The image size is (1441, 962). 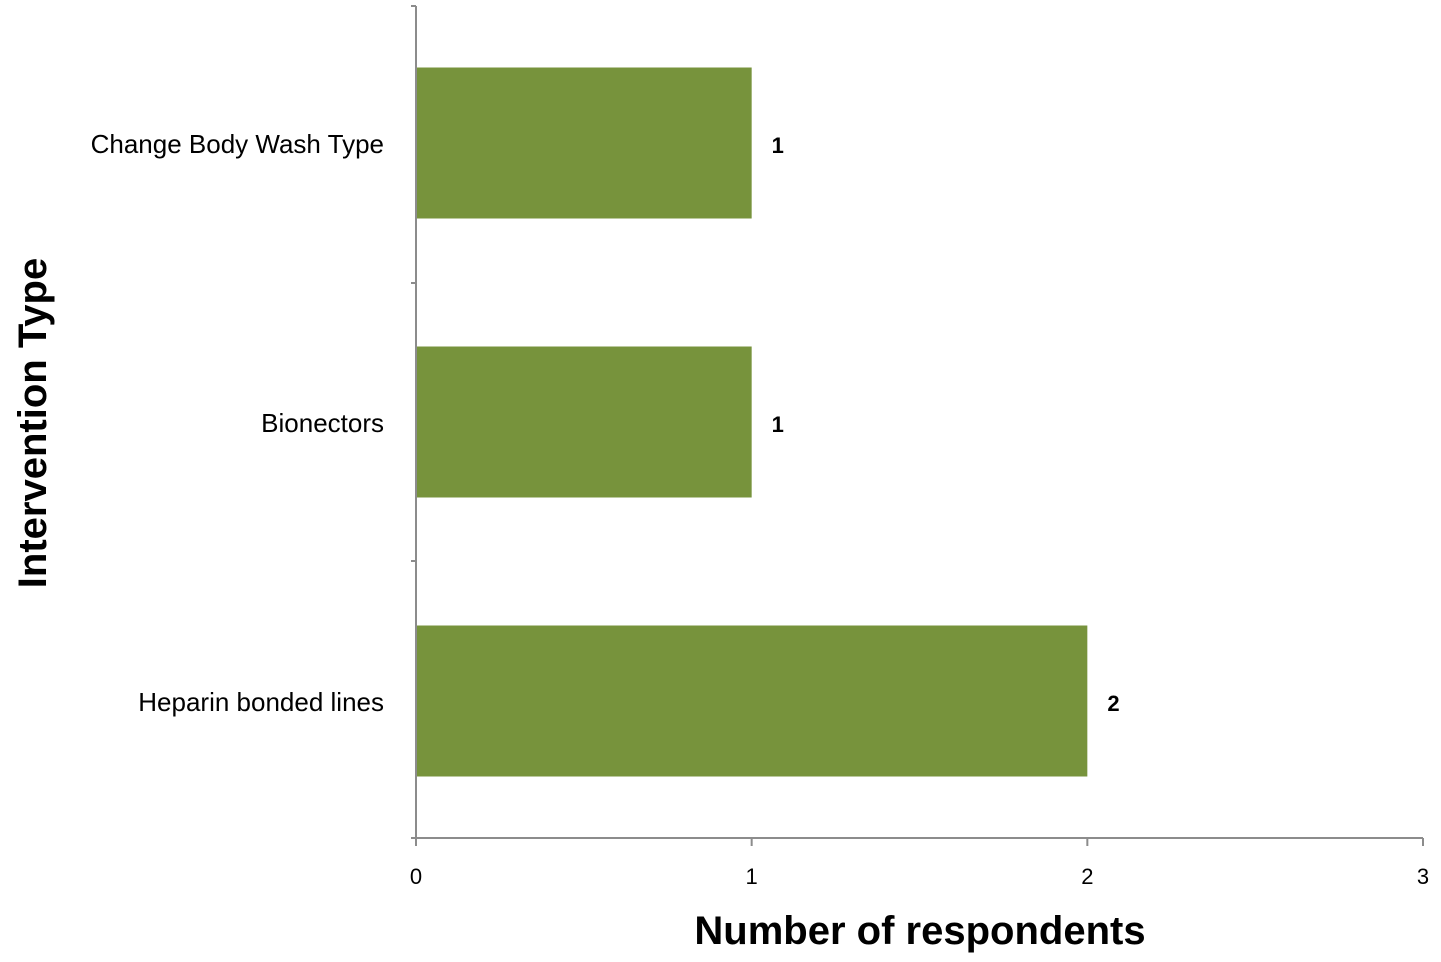 I want to click on data-labels-layer: 1 1 2, so click(x=946, y=424).